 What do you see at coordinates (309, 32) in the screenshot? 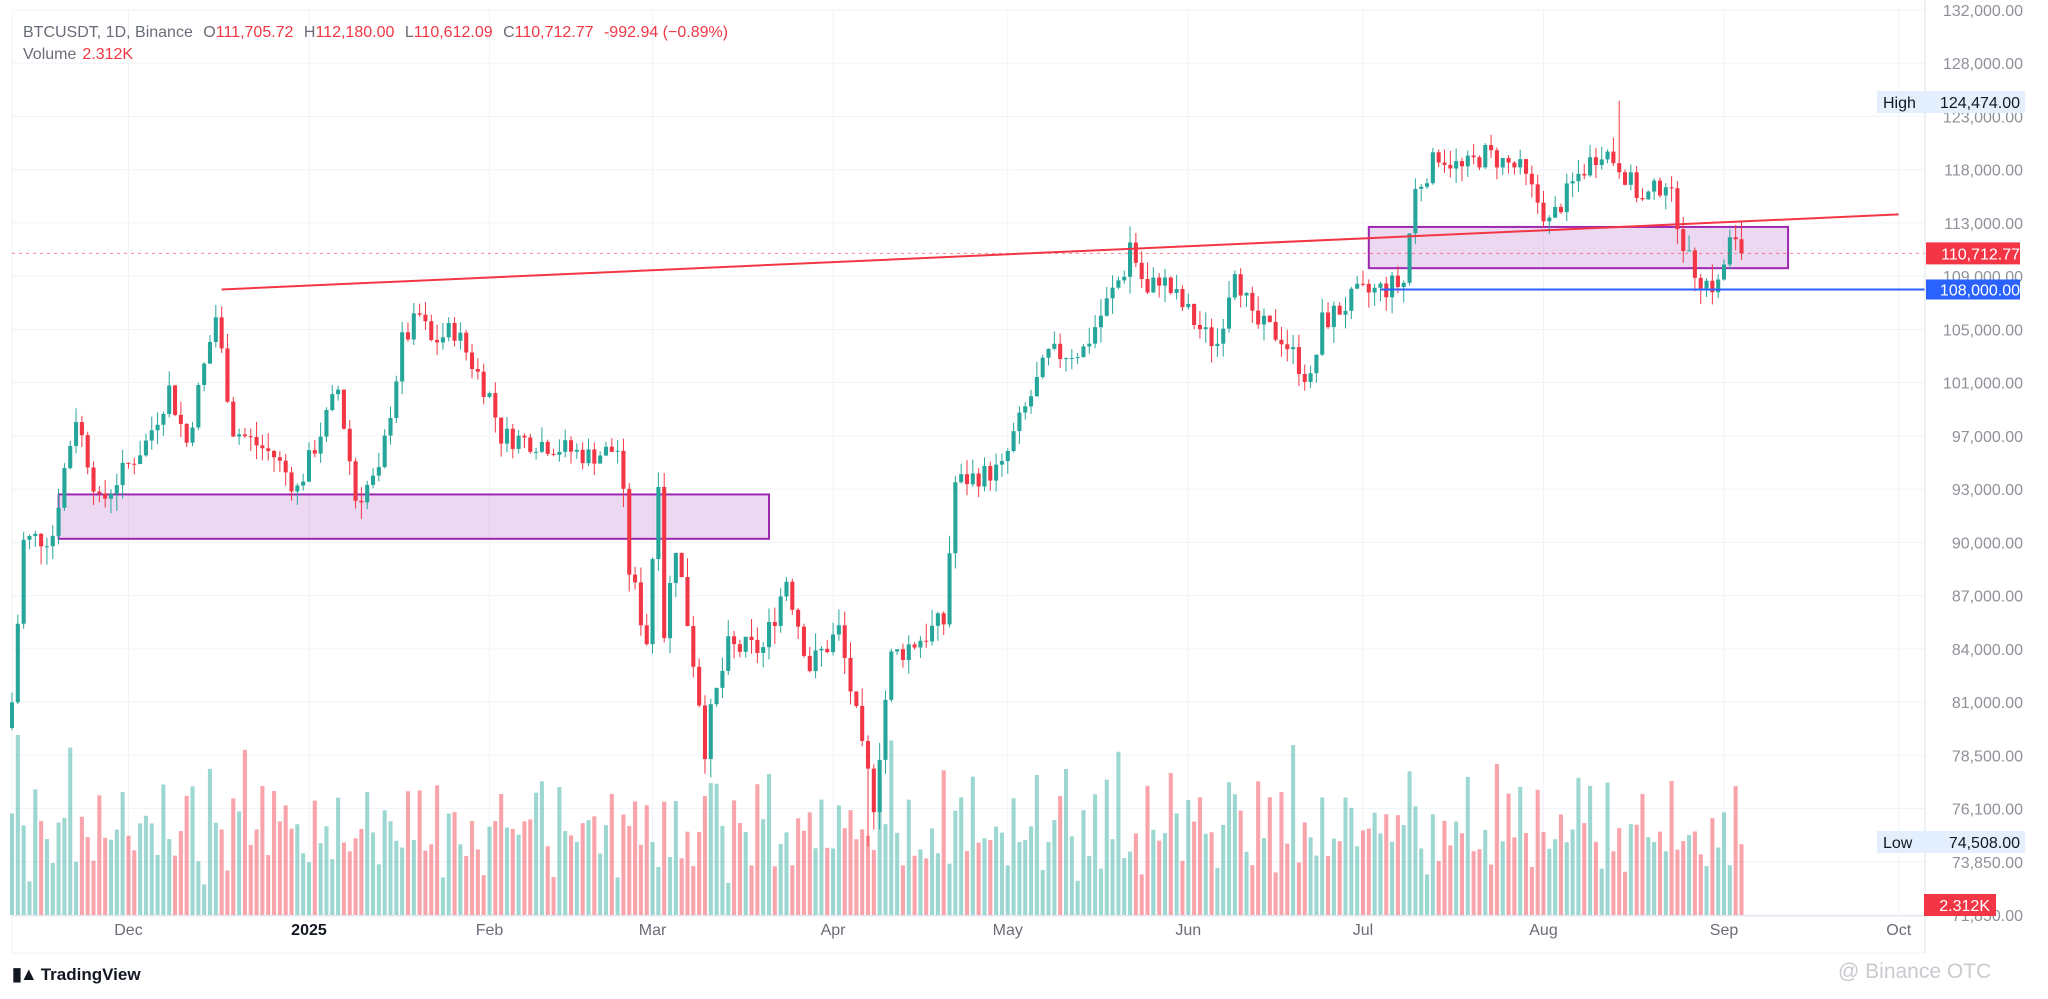
I see `high-key: H` at bounding box center [309, 32].